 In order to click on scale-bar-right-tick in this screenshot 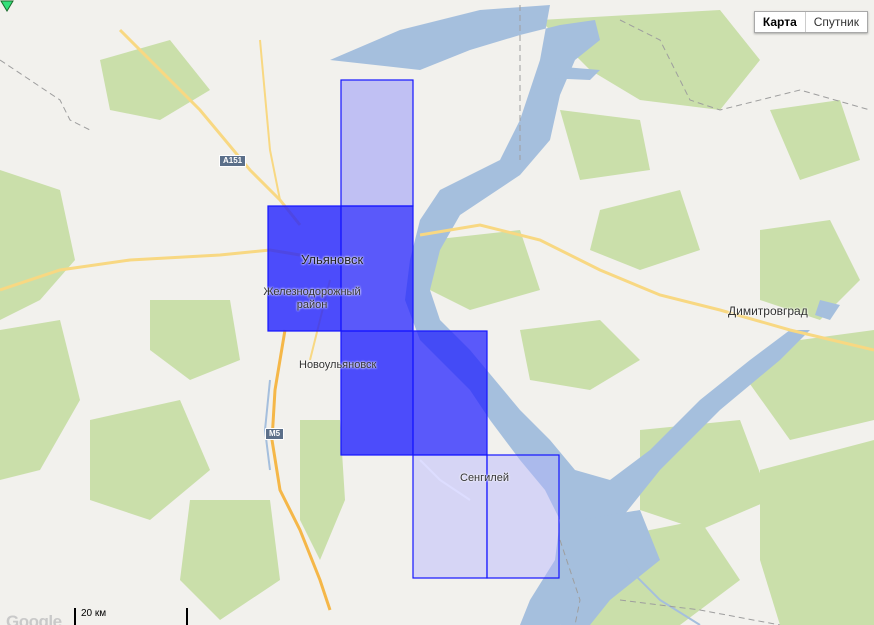, I will do `click(187, 616)`.